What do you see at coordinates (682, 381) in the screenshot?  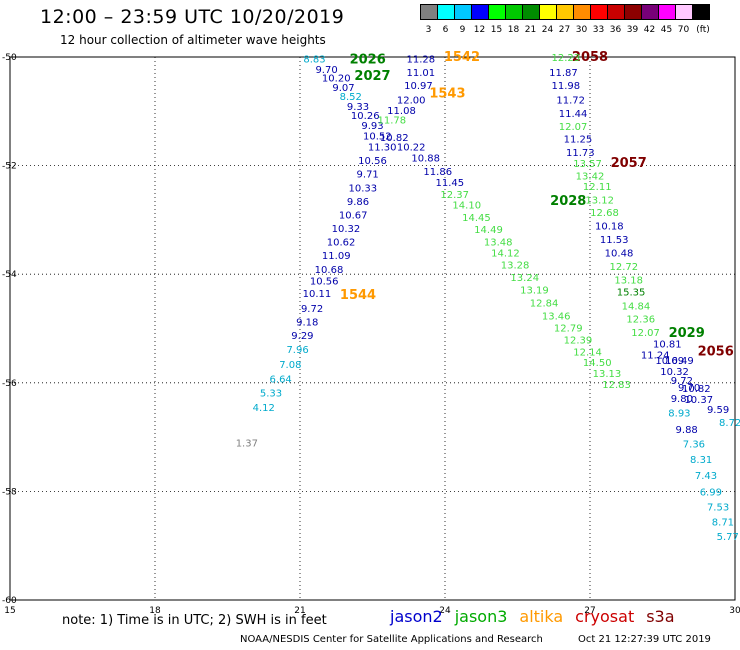 I see `swh-reading: 9.72` at bounding box center [682, 381].